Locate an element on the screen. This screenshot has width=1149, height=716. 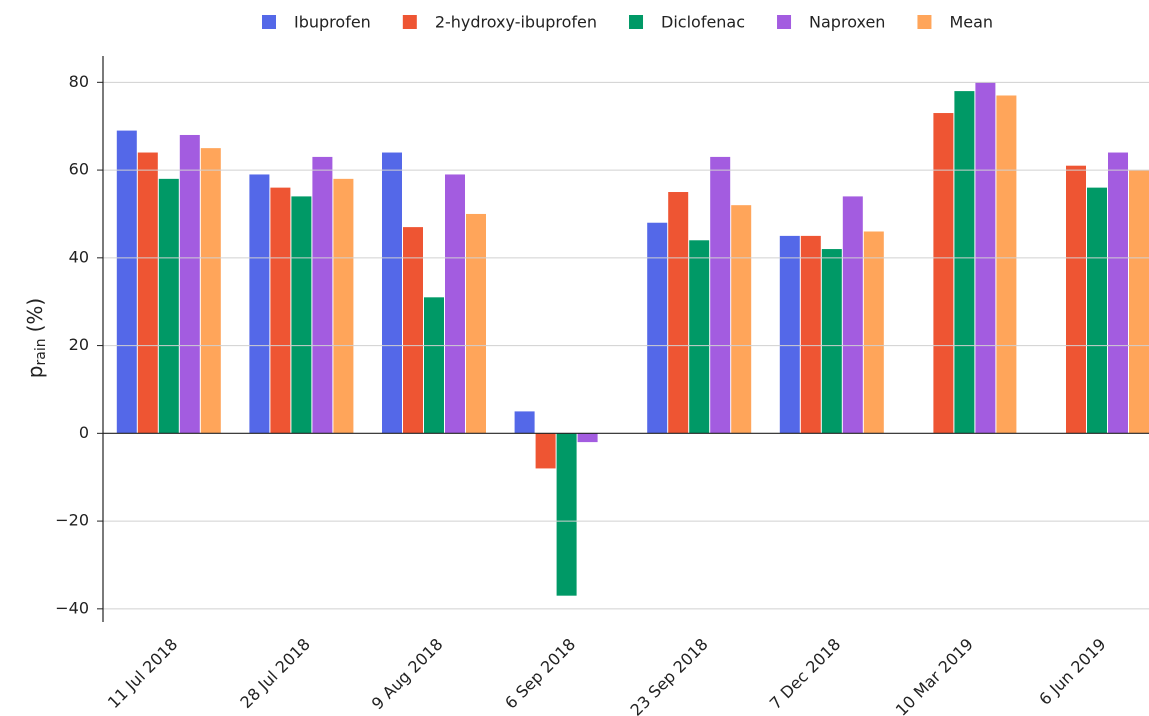
y-tick-label: −20 is located at coordinates (72, 520).